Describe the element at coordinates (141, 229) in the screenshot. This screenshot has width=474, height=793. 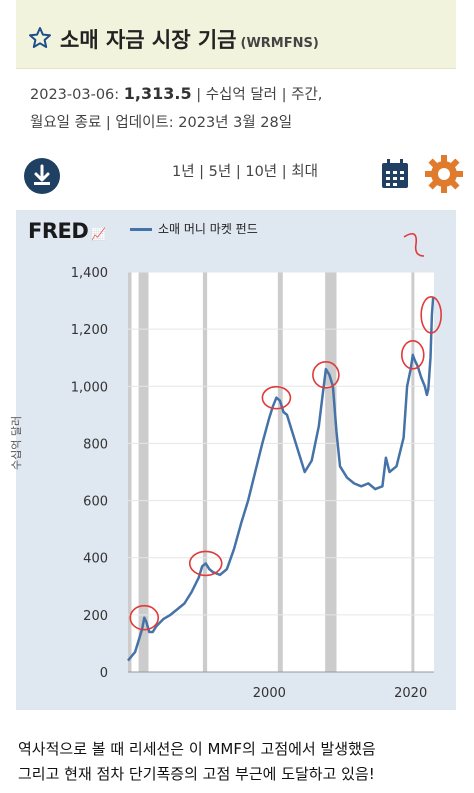
I see `legend-swatch` at that location.